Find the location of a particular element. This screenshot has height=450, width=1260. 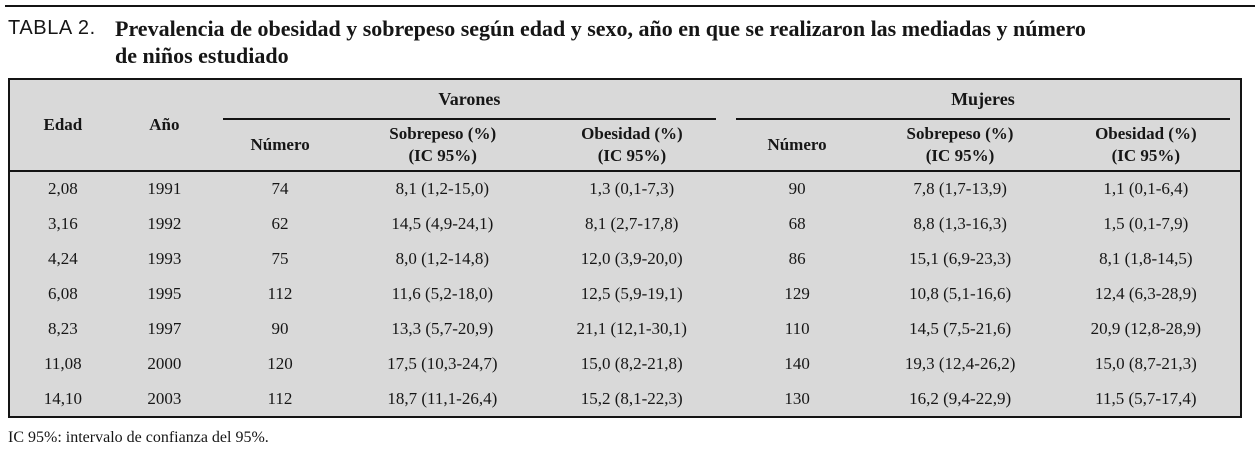

cell-edad: 8,23 is located at coordinates (63, 328).